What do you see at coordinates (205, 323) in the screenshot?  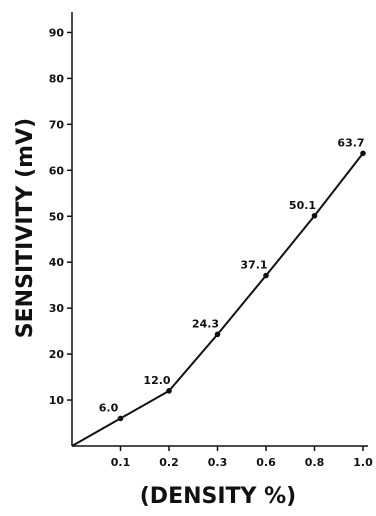 I see `data-label: 24.3` at bounding box center [205, 323].